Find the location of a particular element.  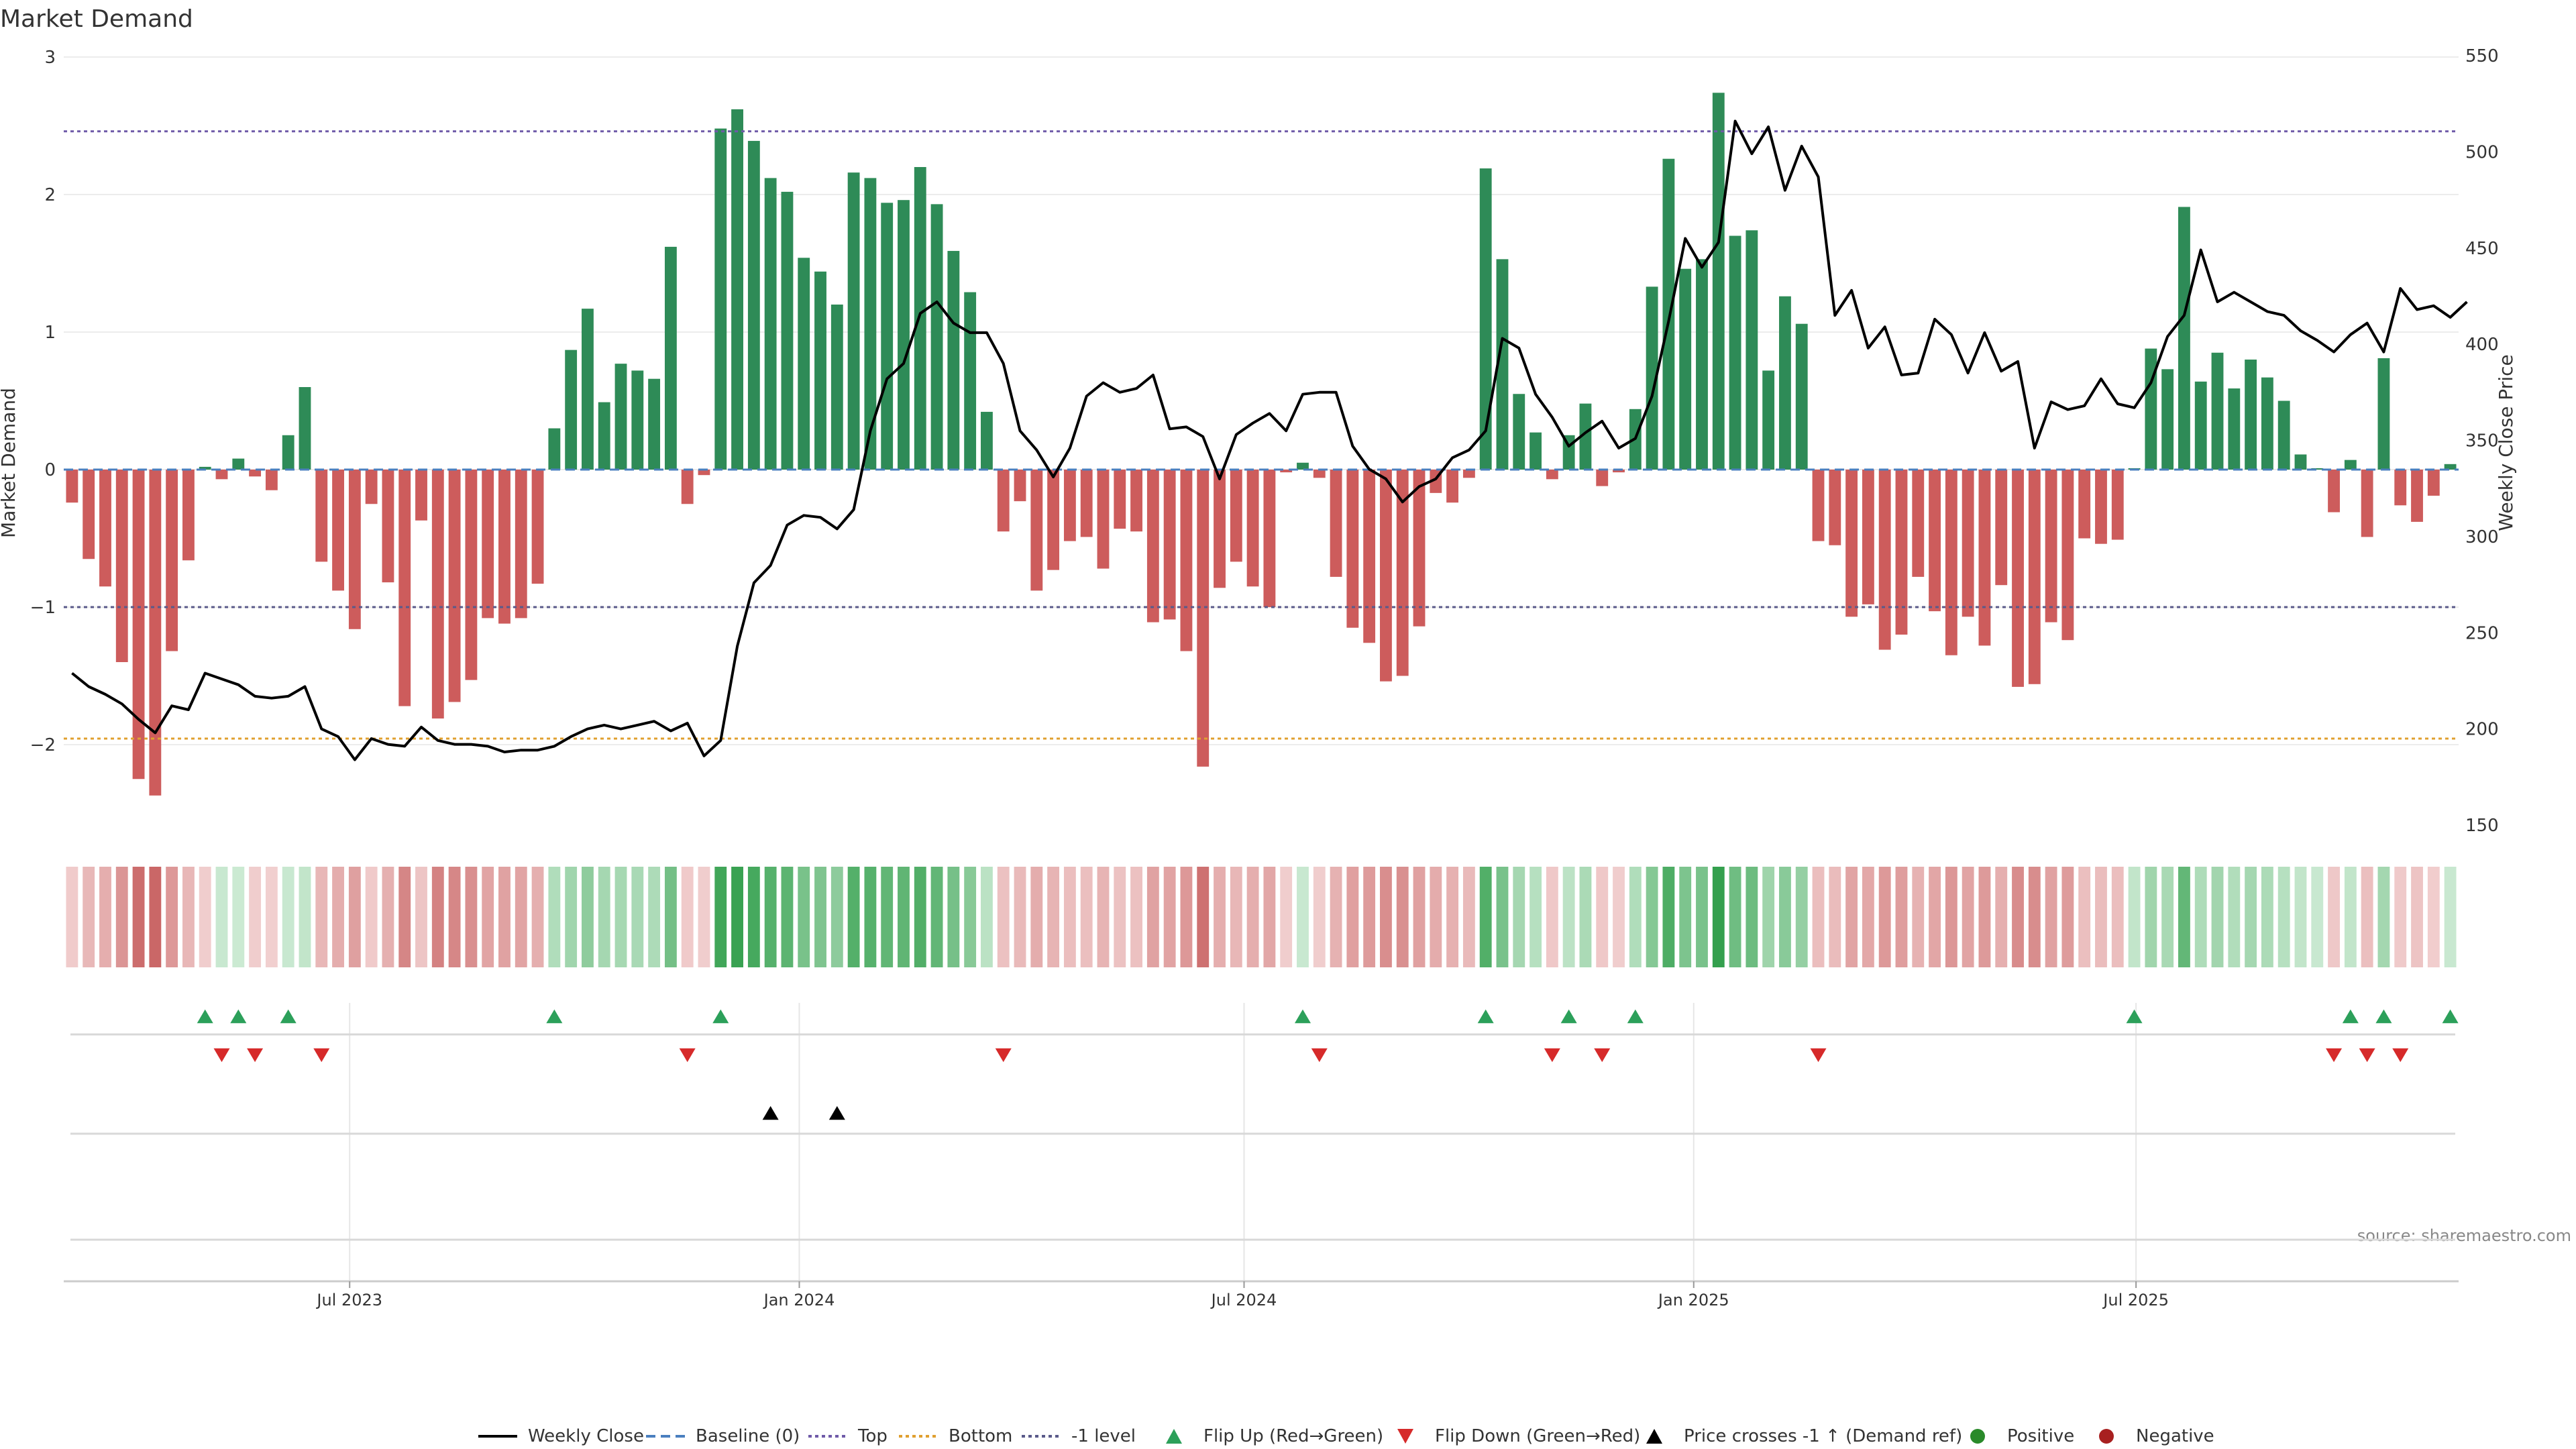

legend-swatch-circle is located at coordinates (2106, 1436).